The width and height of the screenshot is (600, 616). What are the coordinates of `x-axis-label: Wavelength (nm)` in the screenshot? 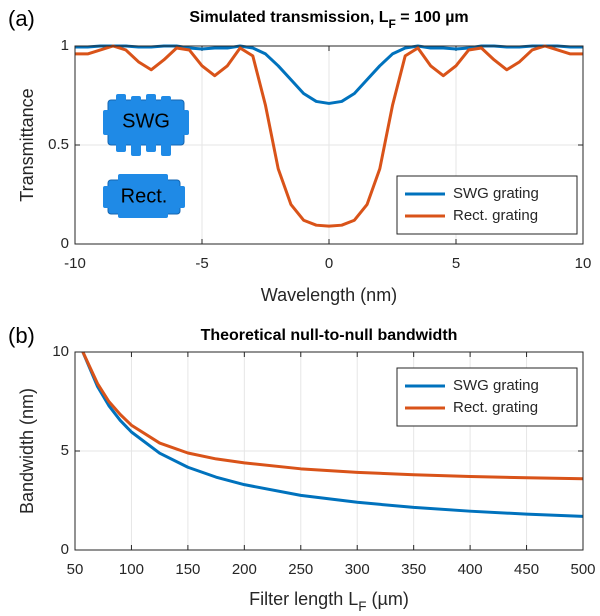 It's located at (329, 295).